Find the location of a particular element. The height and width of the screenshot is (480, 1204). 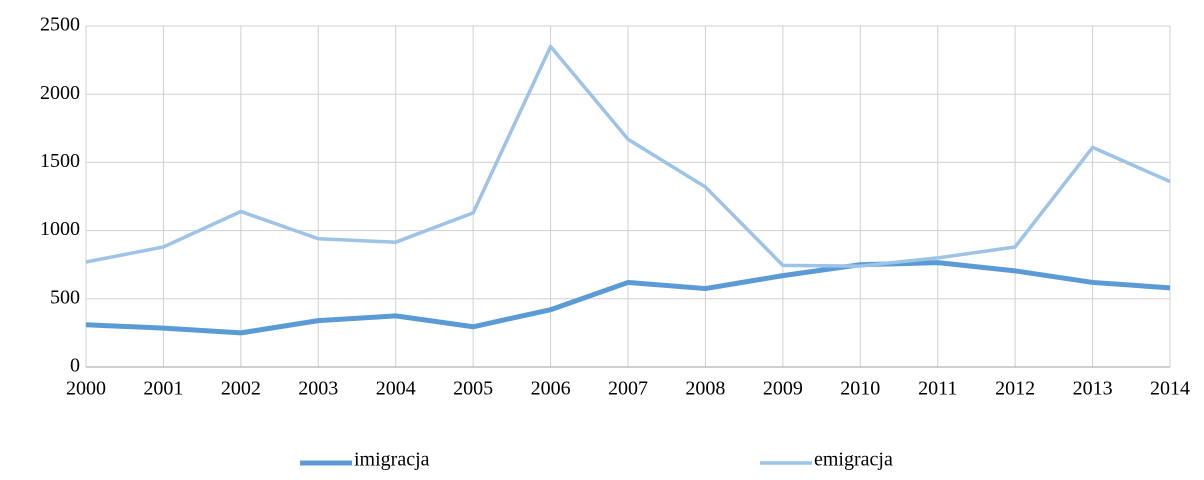

y-tick-label: 500 is located at coordinates (65, 297).